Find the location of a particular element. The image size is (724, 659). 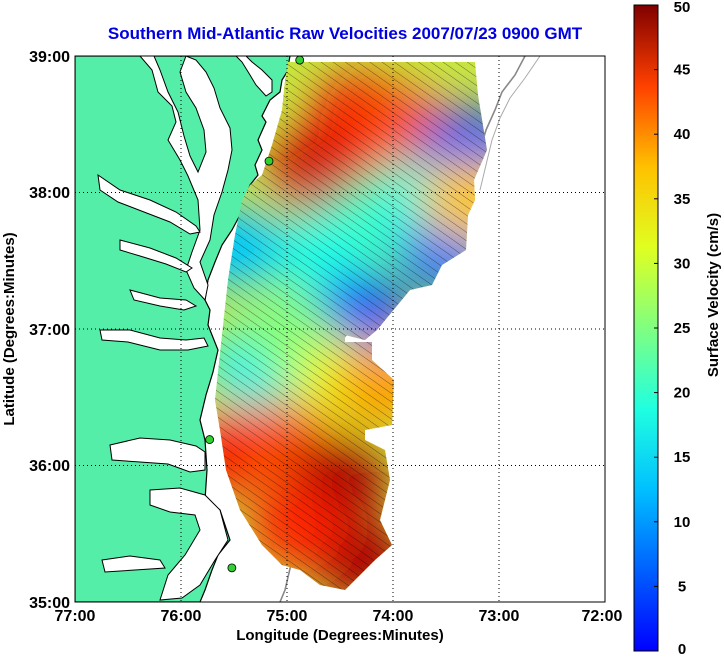

colorbar-tick-label: 5 is located at coordinates (682, 586).